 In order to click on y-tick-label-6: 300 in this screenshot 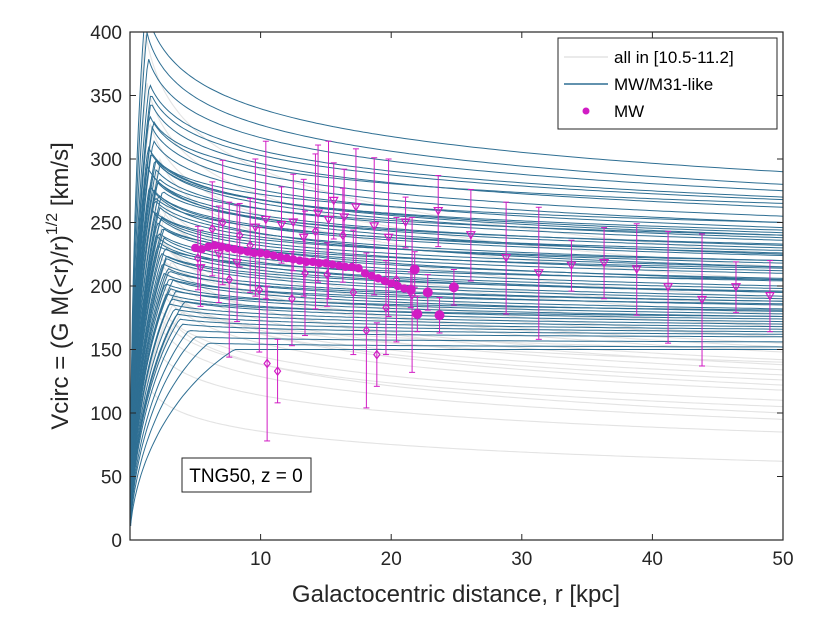, I will do `click(106, 160)`.